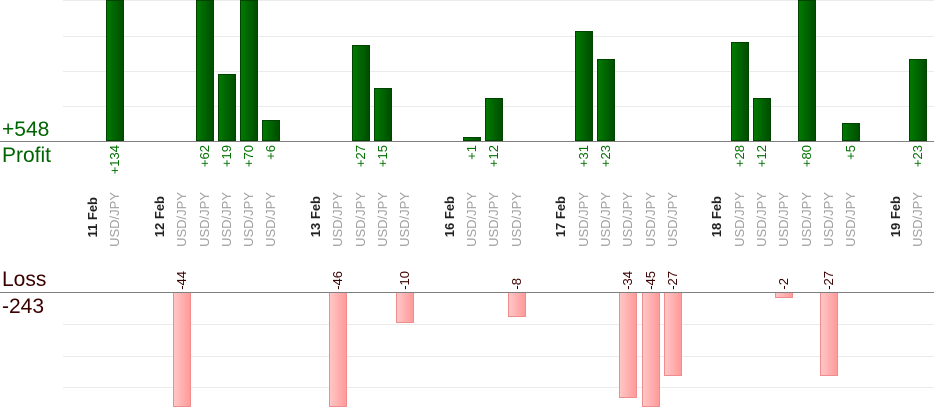  What do you see at coordinates (360, 156) in the screenshot?
I see `profit-value-label: +27` at bounding box center [360, 156].